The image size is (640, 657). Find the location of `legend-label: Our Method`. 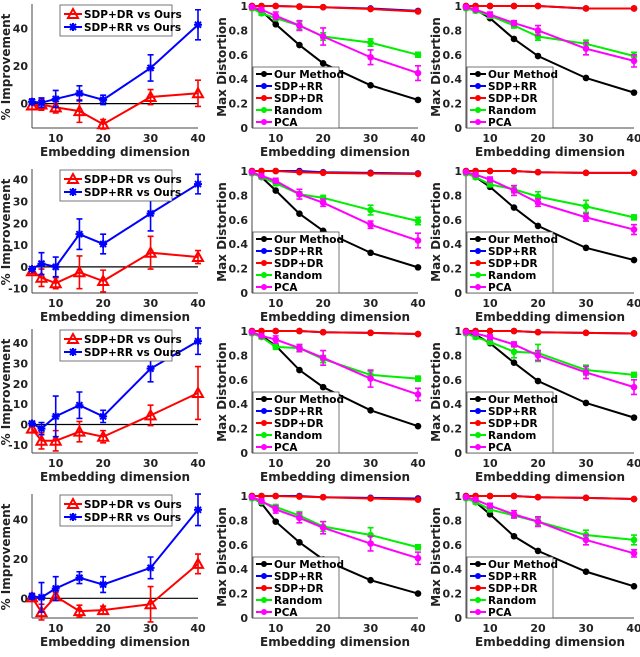

legend-label: Our Method is located at coordinates (523, 400).